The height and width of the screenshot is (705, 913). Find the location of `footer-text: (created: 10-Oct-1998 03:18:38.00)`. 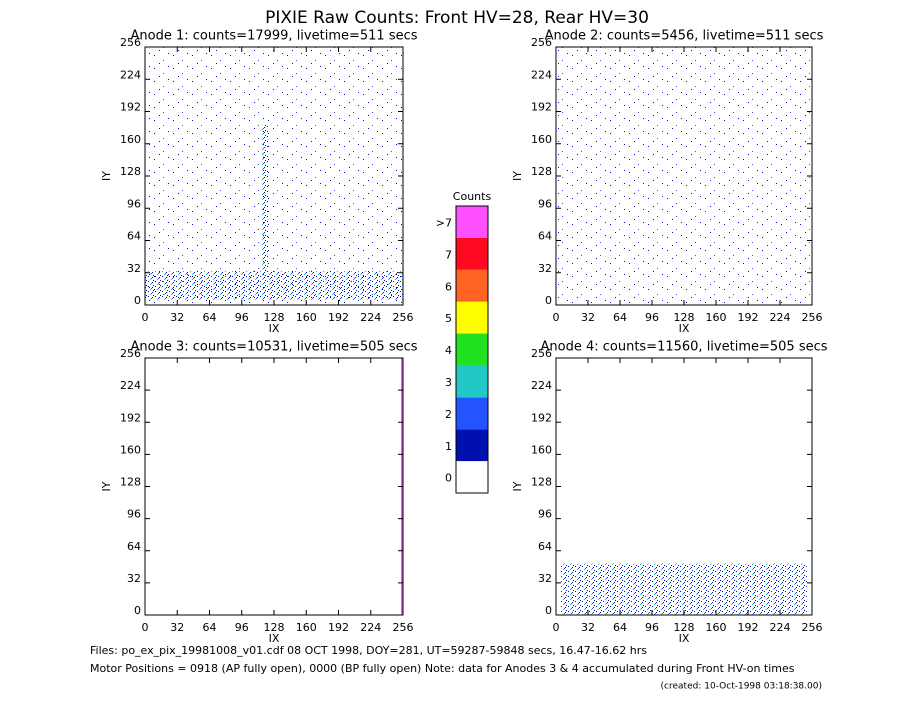

footer-text: (created: 10-Oct-1998 03:18:38.00) is located at coordinates (741, 687).